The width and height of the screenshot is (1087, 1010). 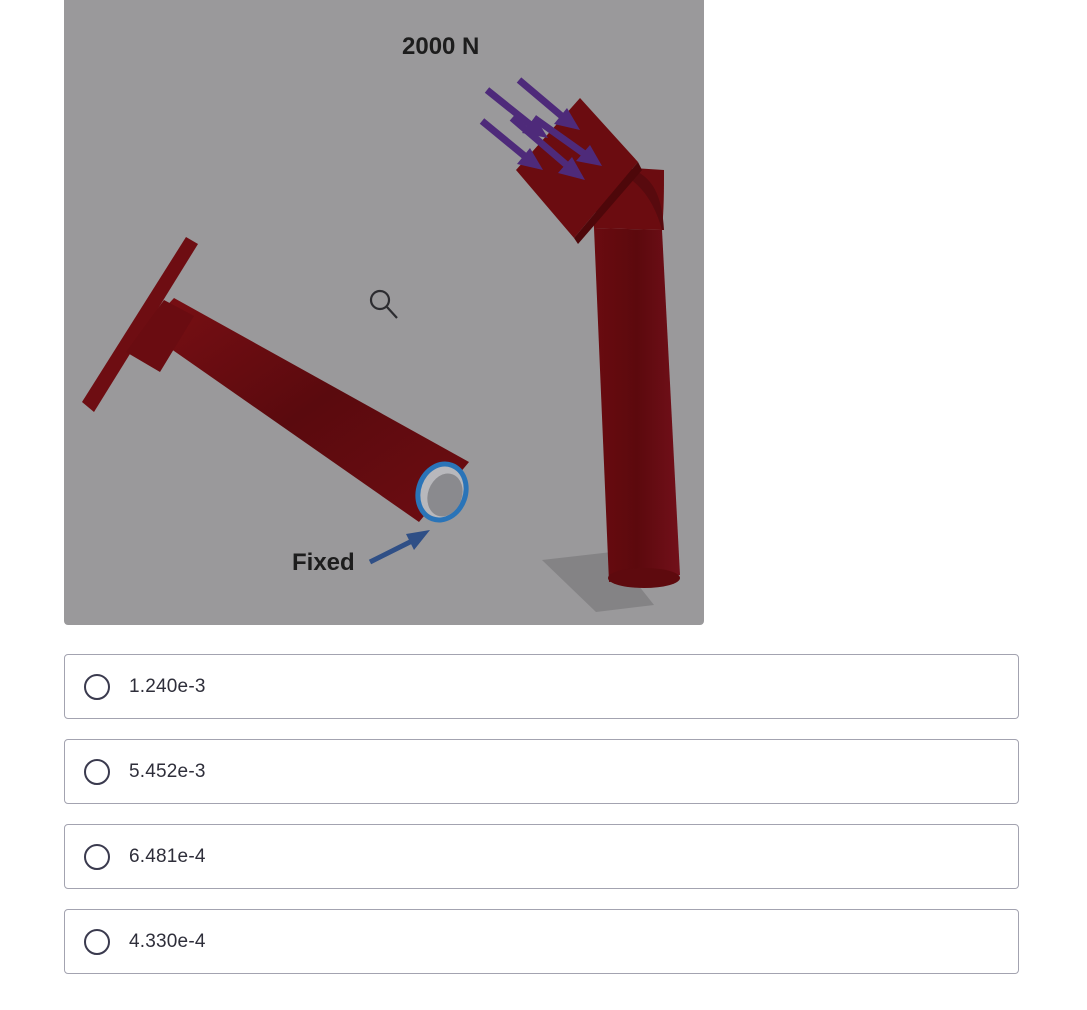 I want to click on answer-option: 6.481e-4, so click(x=541, y=856).